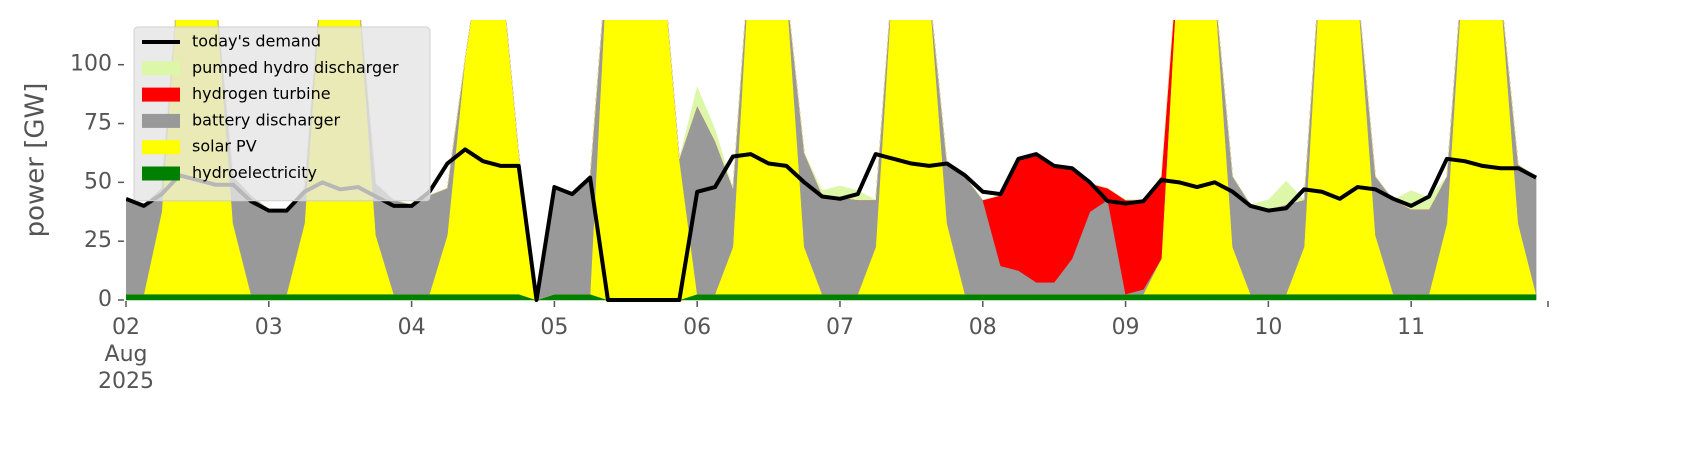 The width and height of the screenshot is (1706, 460). What do you see at coordinates (831, 297) in the screenshot?
I see `area` at bounding box center [831, 297].